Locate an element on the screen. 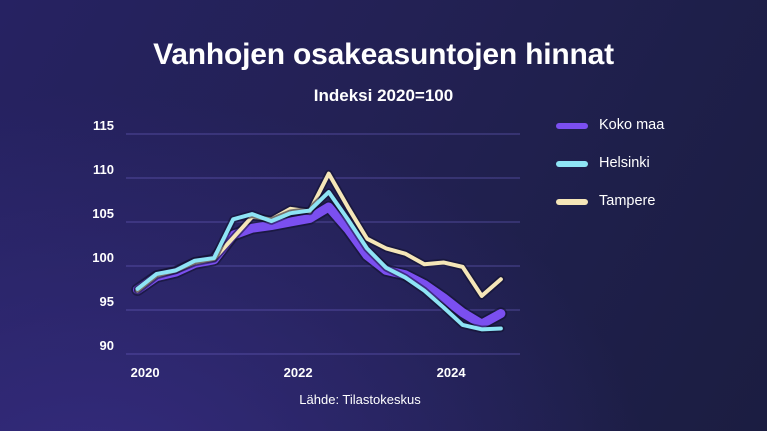  chart-subtitle: Indeksi 2020=100 is located at coordinates (383, 95).